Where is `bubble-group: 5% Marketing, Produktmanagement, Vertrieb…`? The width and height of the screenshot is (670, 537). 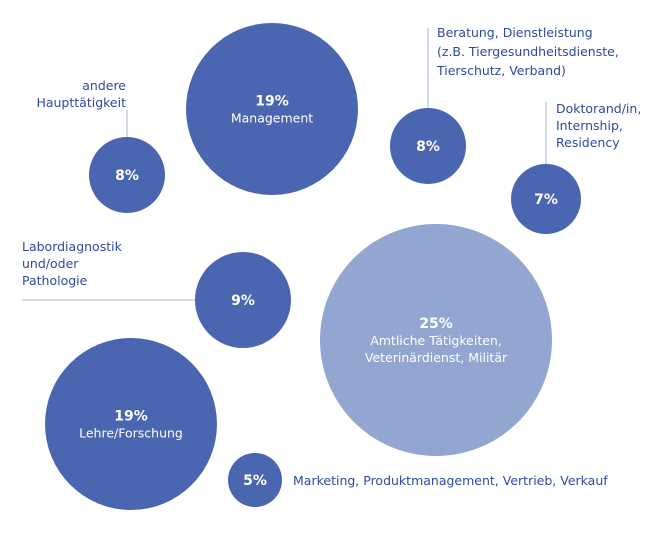 bubble-group: 5% Marketing, Produktmanagement, Vertrieb… is located at coordinates (418, 480).